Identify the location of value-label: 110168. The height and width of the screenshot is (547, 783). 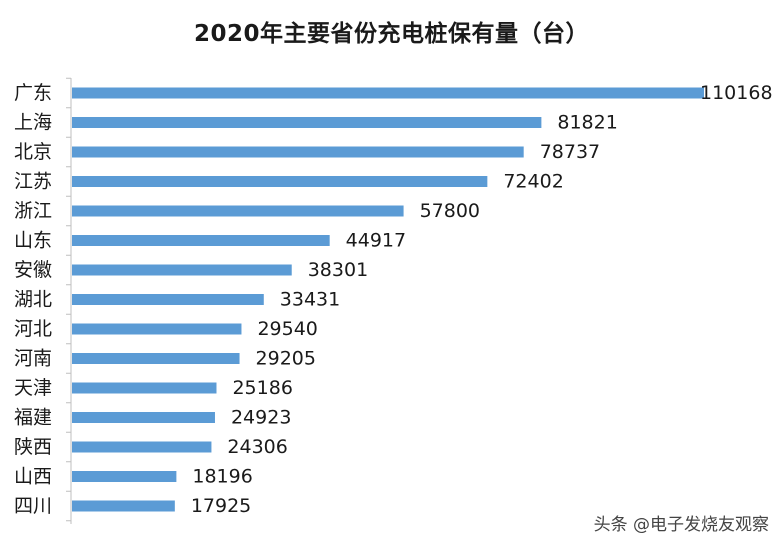
(736, 93).